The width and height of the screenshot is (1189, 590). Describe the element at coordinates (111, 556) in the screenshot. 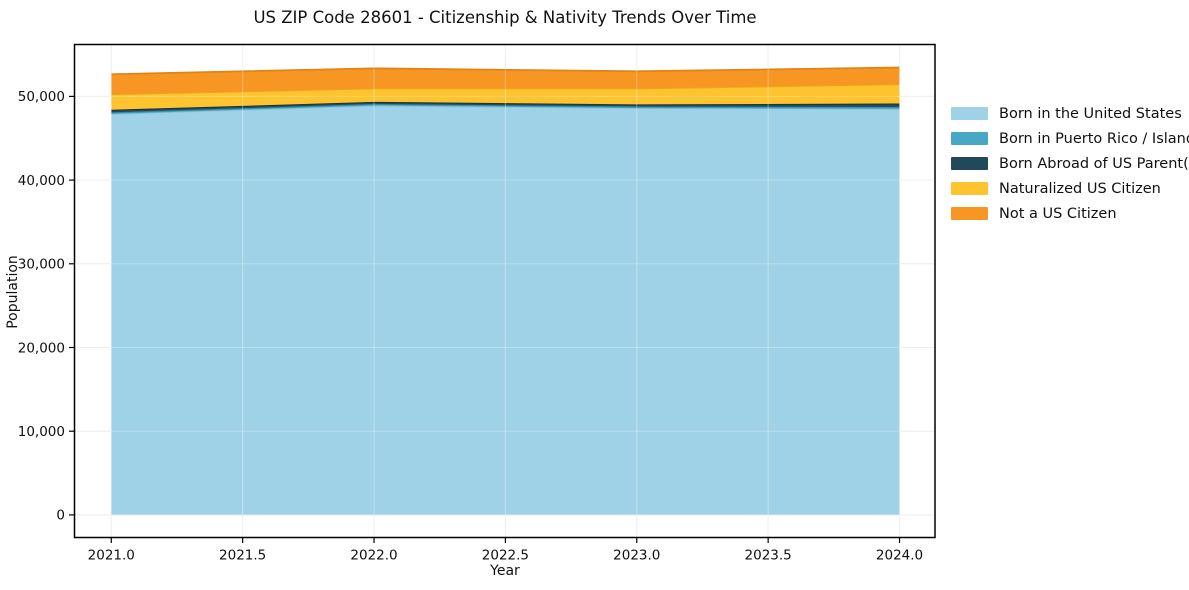

I see `x-tick-label: 2021.0` at that location.